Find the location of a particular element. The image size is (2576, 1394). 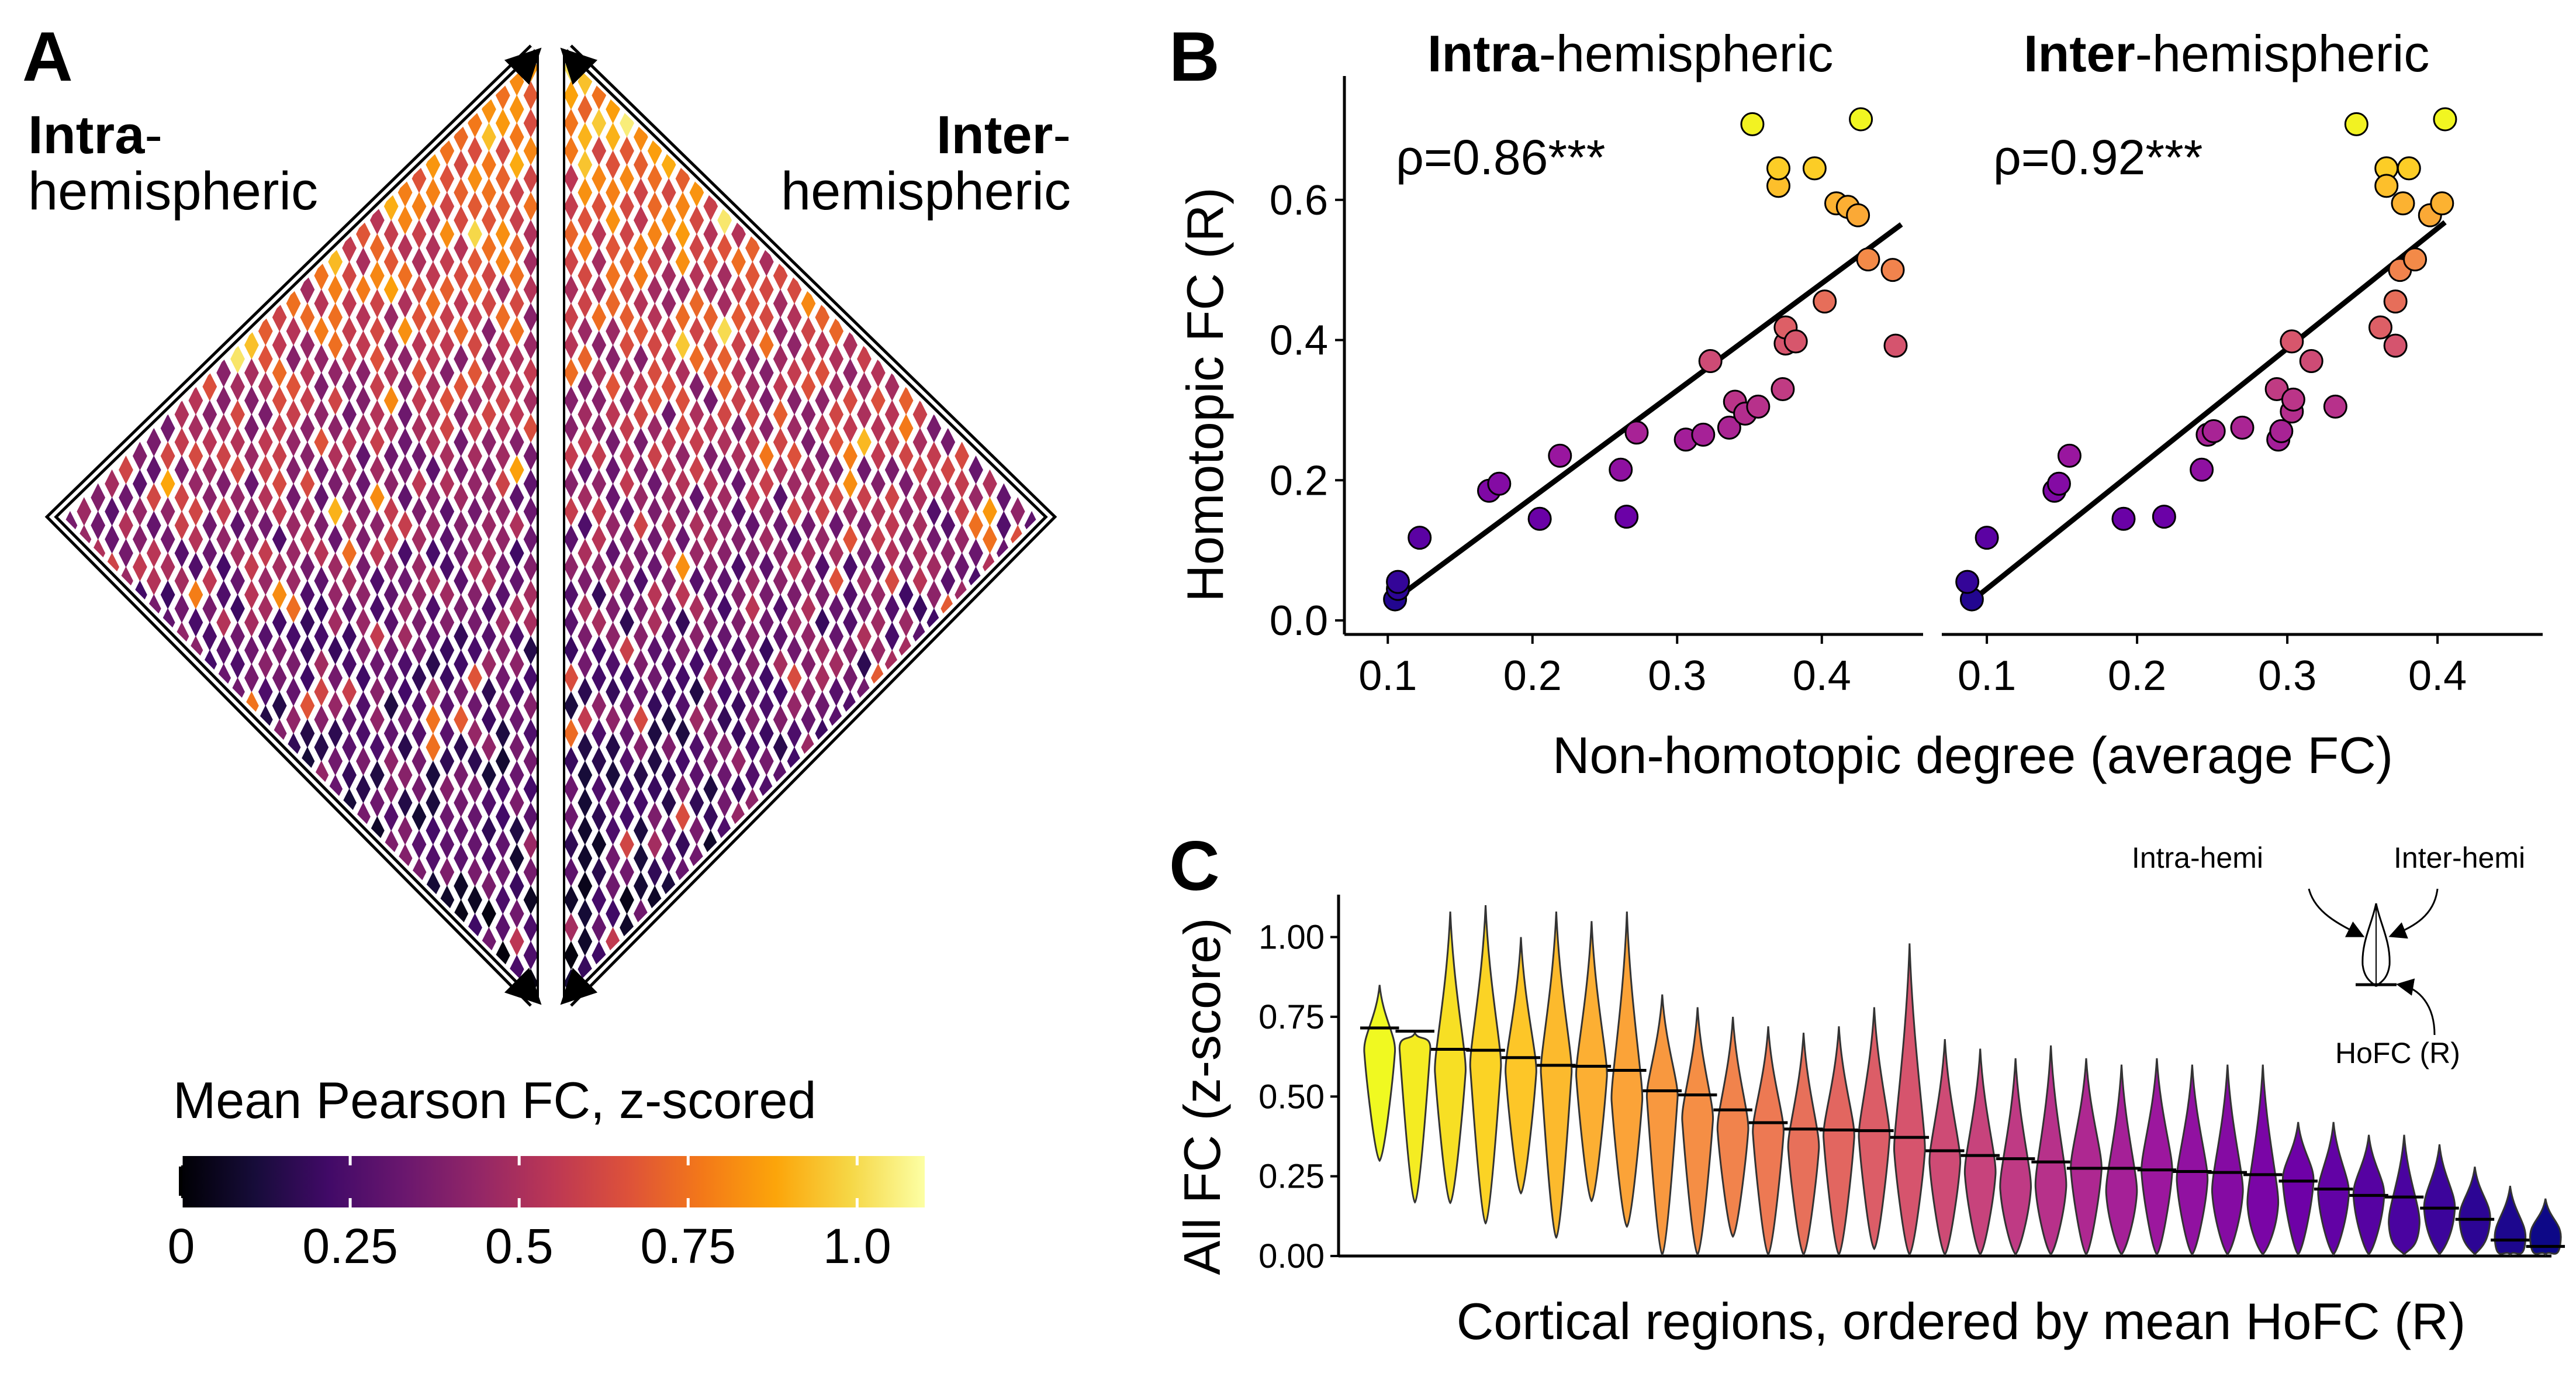

colorbar-zero-marker is located at coordinates (180, 1181).